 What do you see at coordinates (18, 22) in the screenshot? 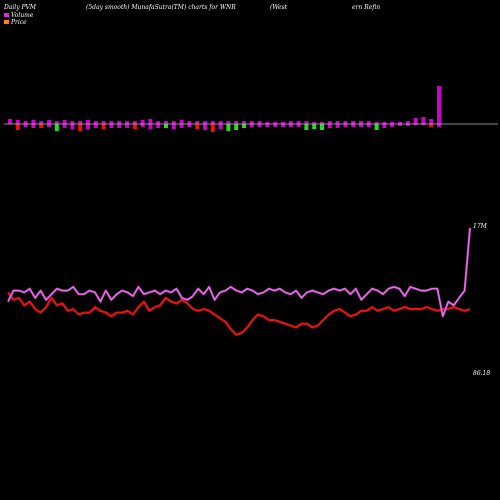
I see `legend-label-price: Price` at bounding box center [18, 22].